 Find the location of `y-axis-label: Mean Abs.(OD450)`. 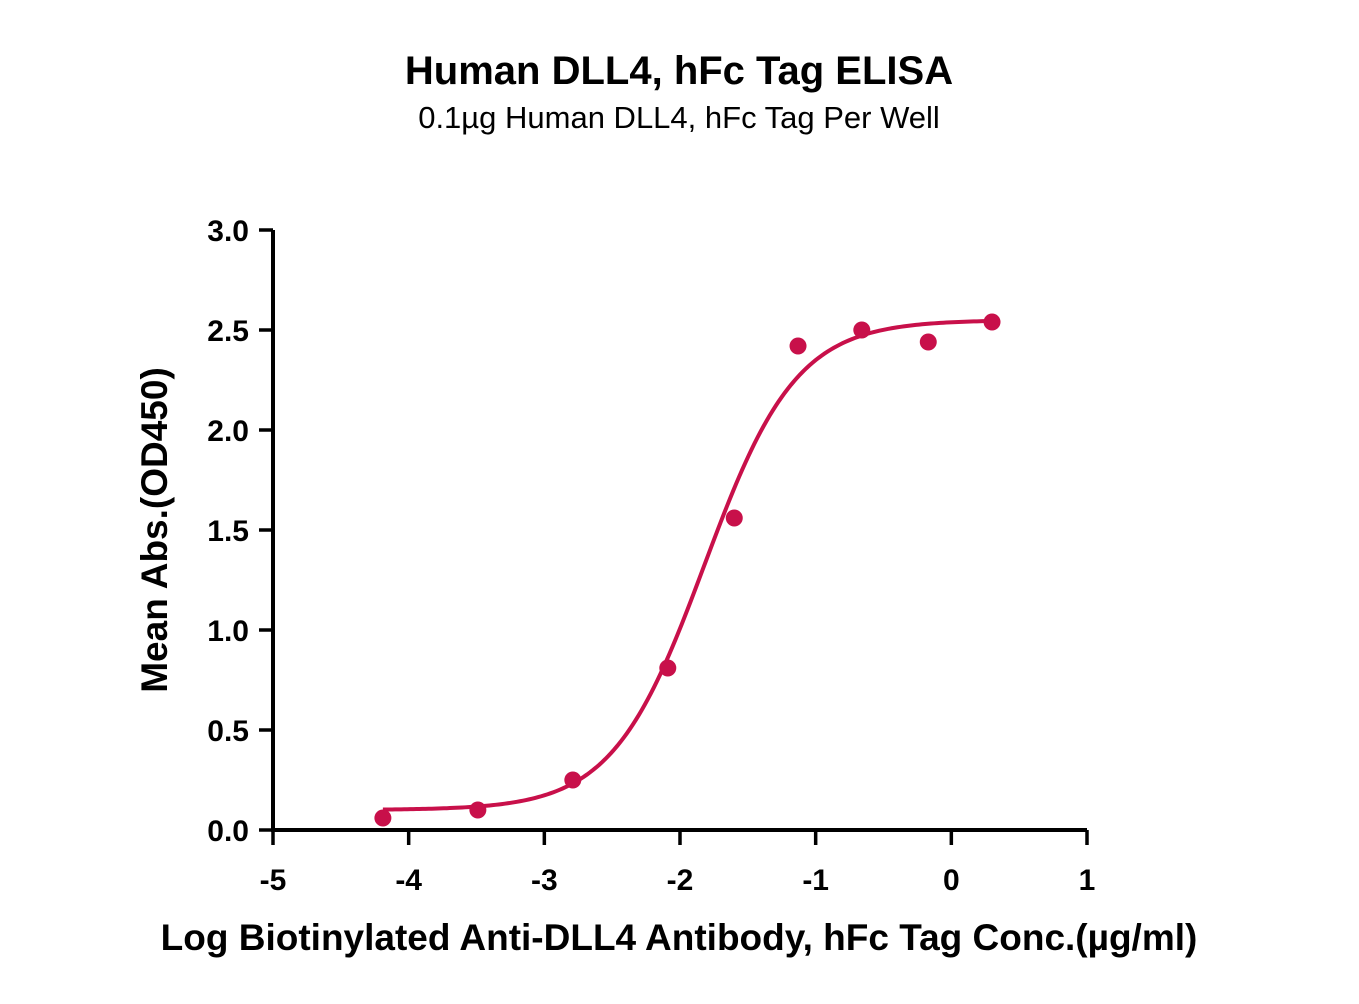

y-axis-label: Mean Abs.(OD450) is located at coordinates (154, 530).